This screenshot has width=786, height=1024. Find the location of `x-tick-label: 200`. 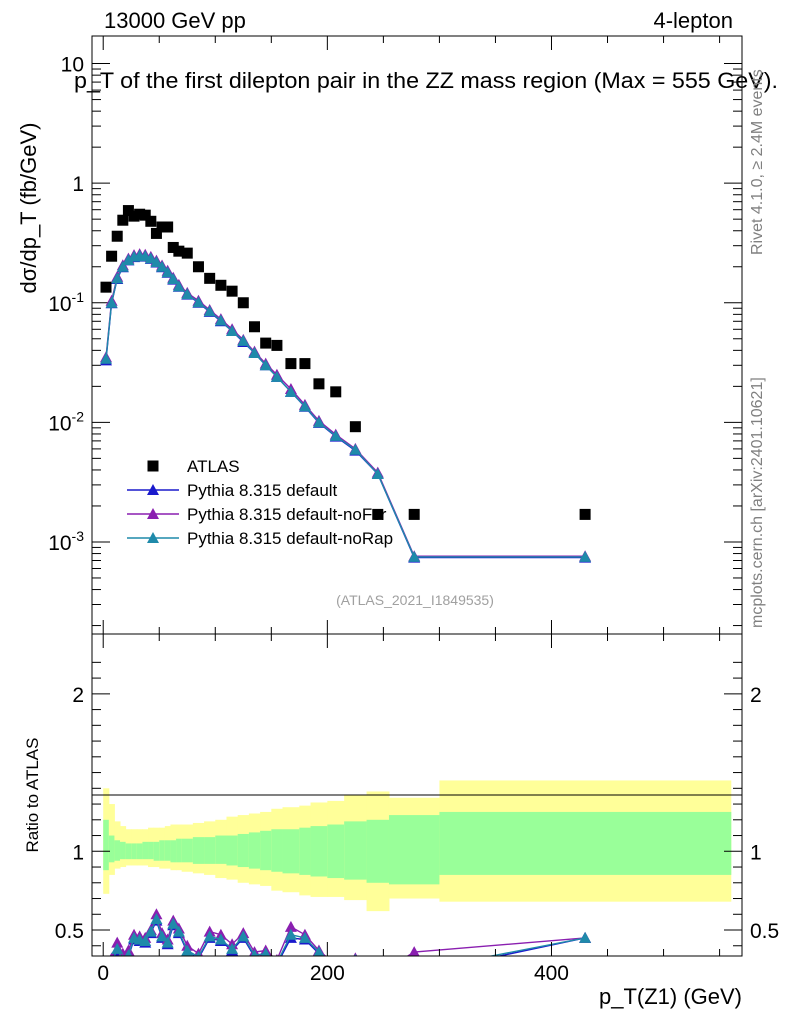

x-tick-label: 200 is located at coordinates (327, 973).